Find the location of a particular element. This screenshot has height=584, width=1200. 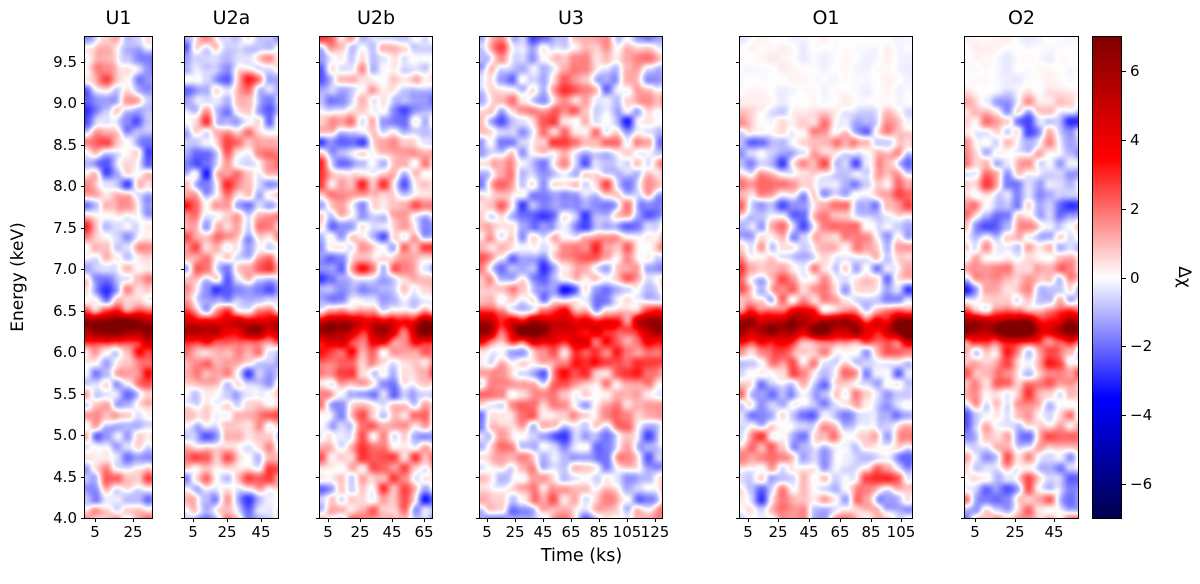

energy-tick-label: 7.0 is located at coordinates (65, 269).